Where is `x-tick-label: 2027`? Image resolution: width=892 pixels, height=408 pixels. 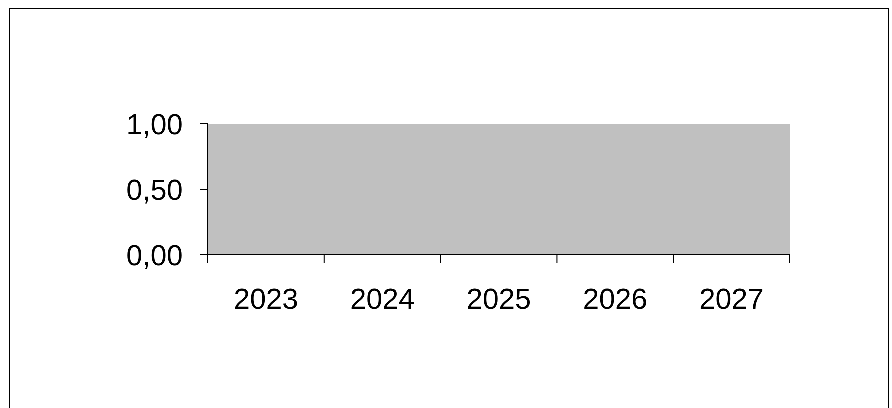 x-tick-label: 2027 is located at coordinates (732, 300).